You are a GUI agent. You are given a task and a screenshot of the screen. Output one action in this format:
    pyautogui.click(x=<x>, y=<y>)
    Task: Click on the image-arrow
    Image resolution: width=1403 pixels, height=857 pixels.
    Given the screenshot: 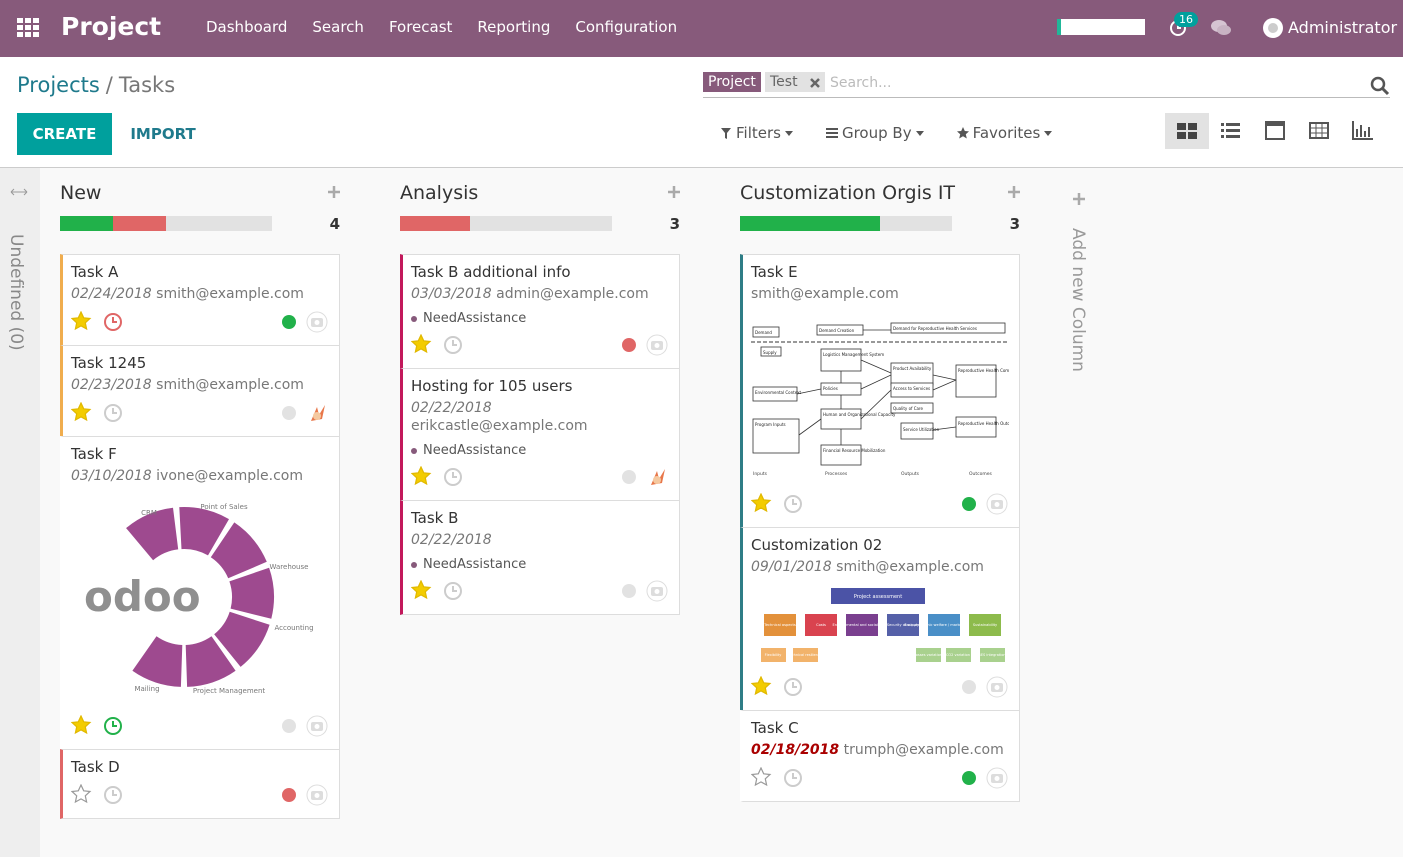 What is the action you would take?
    pyautogui.click(x=944, y=385)
    